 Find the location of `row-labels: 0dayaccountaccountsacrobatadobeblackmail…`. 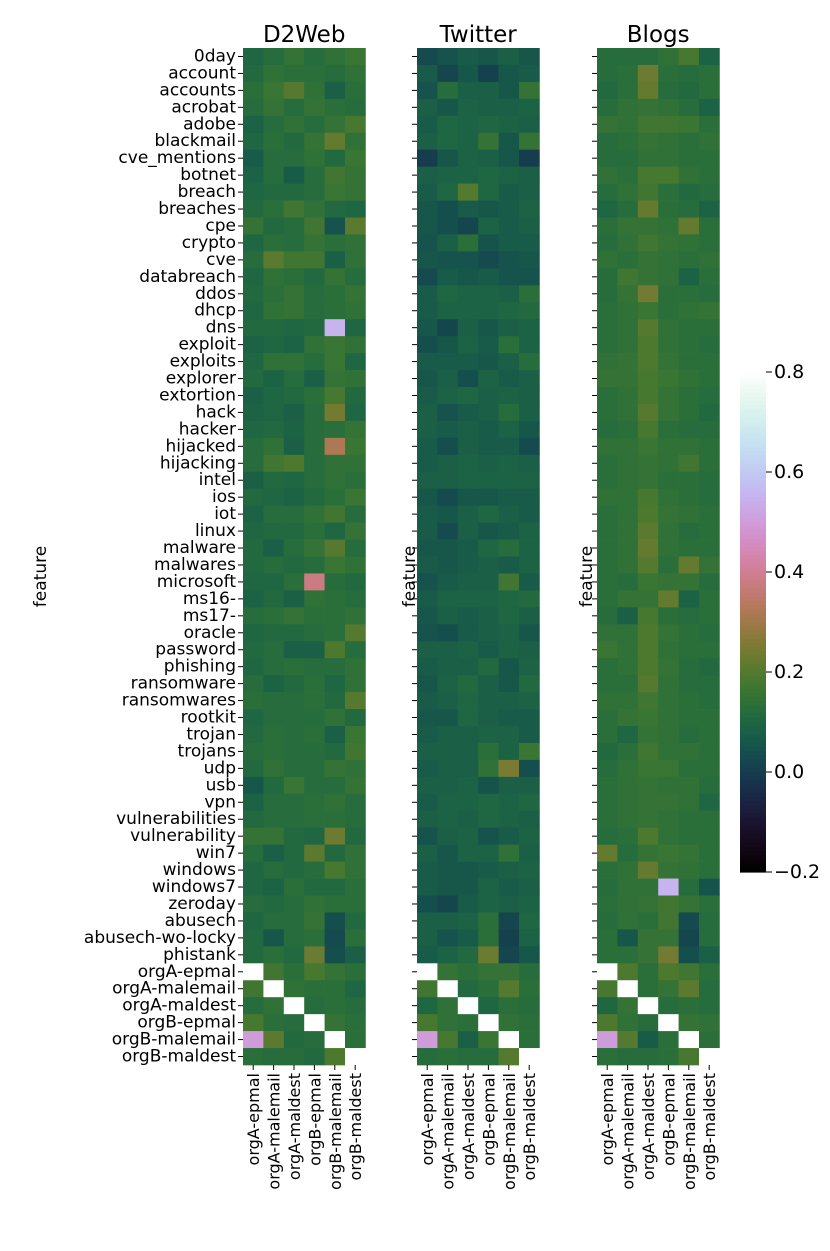

row-labels: 0dayaccountaccountsacrobatadobeblackmail… is located at coordinates (160, 556).